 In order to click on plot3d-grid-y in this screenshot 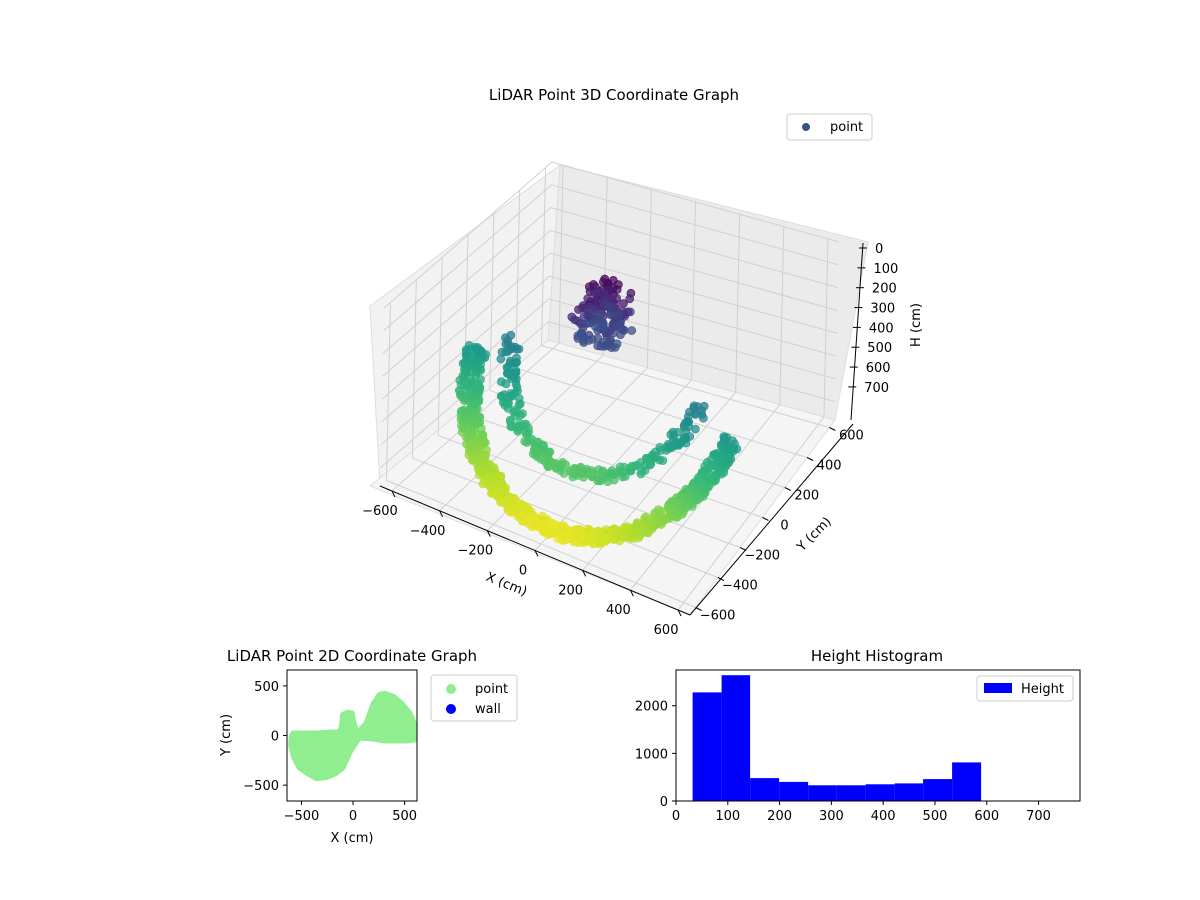, I will do `click(685, 386)`.